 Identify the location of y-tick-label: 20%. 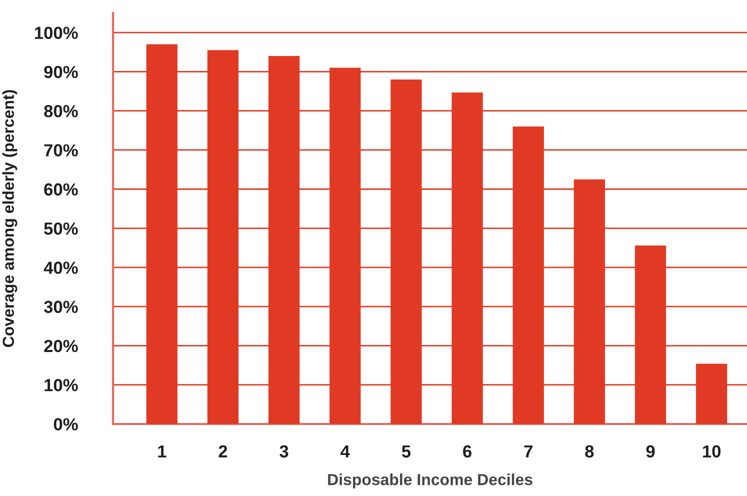
(61, 346).